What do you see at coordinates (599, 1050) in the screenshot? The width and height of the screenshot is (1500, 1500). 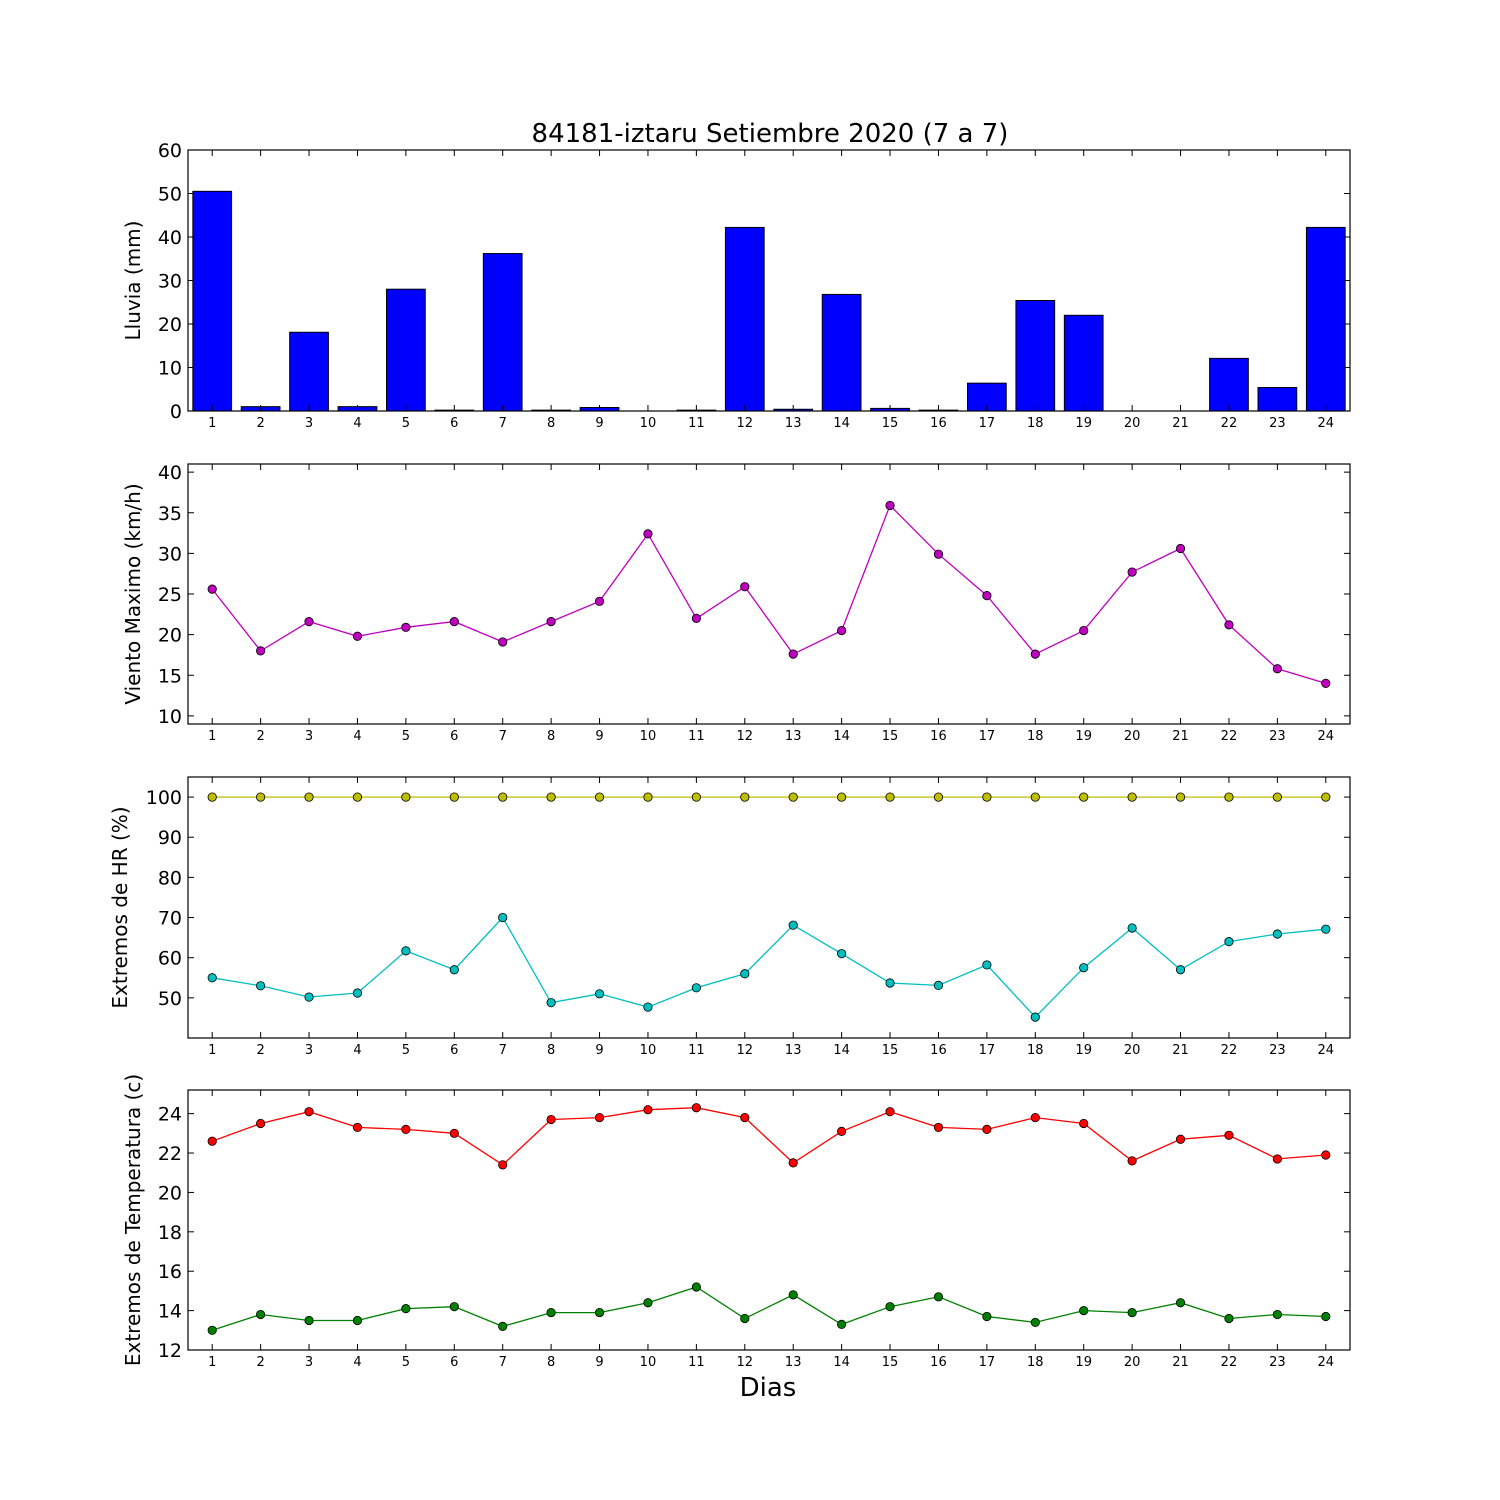 I see `x-tick-label: 9` at bounding box center [599, 1050].